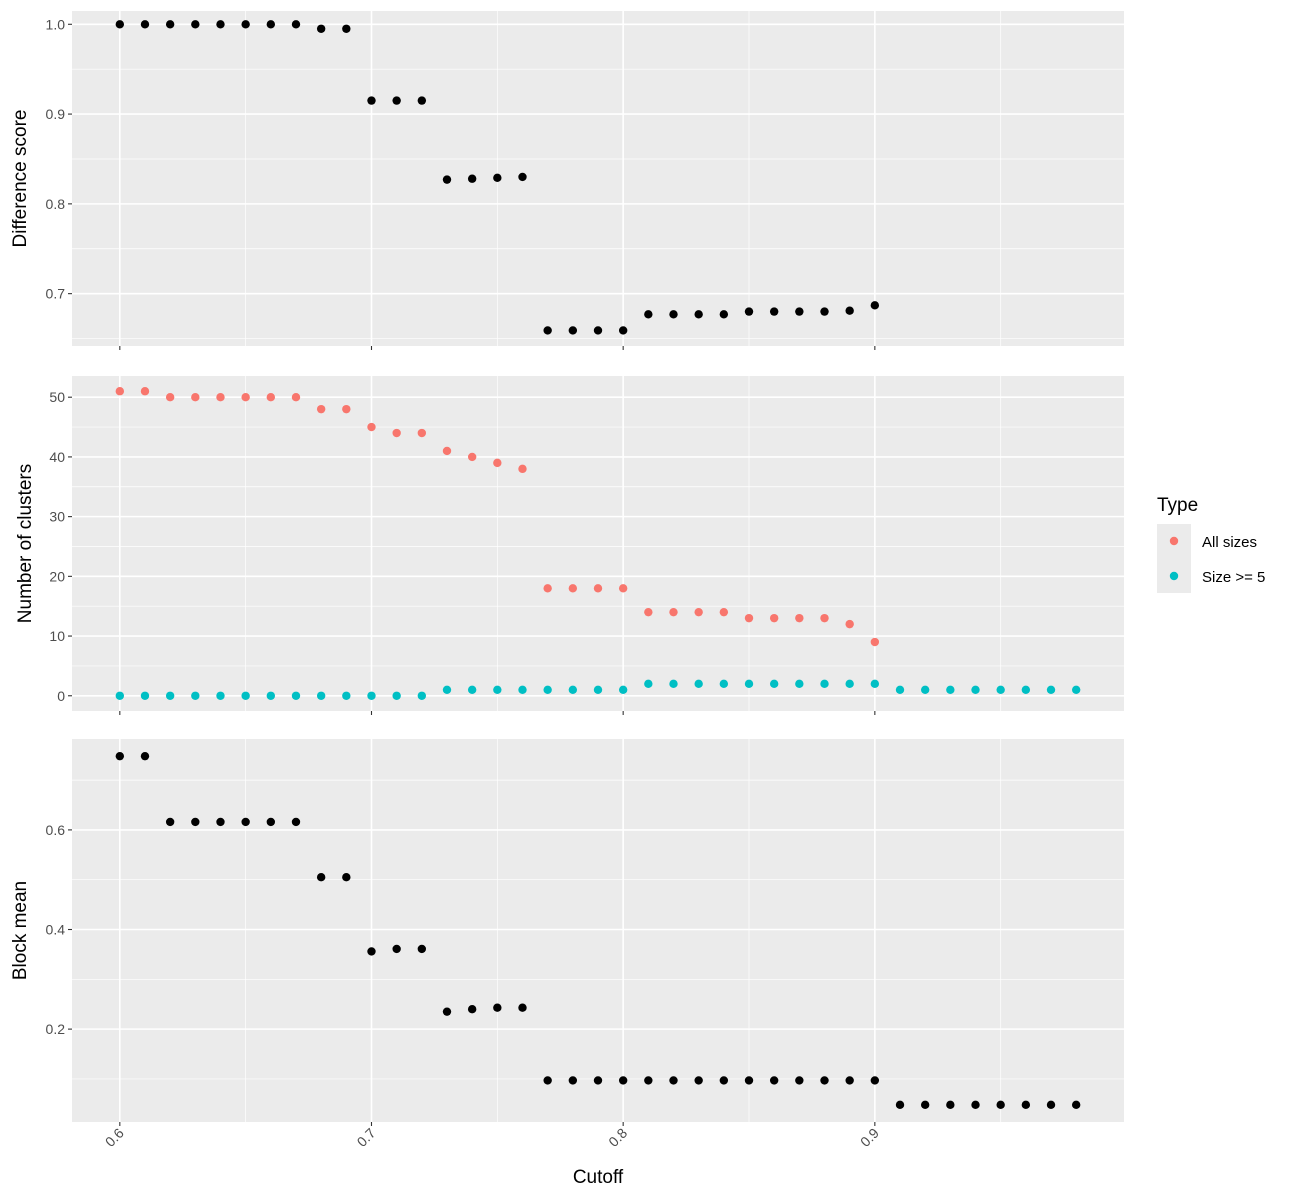 The image size is (1300, 1200). Describe the element at coordinates (366, 1137) in the screenshot. I see `x-tick-label: 0.7` at that location.